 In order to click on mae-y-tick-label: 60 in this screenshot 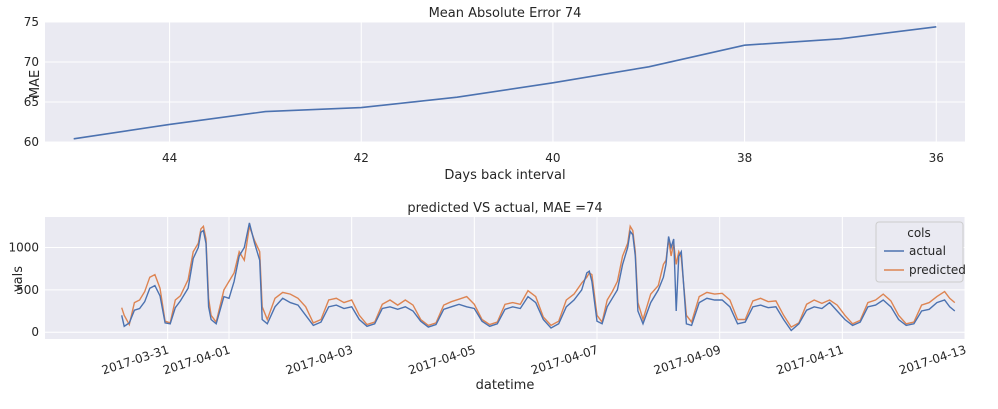, I will do `click(31, 142)`.